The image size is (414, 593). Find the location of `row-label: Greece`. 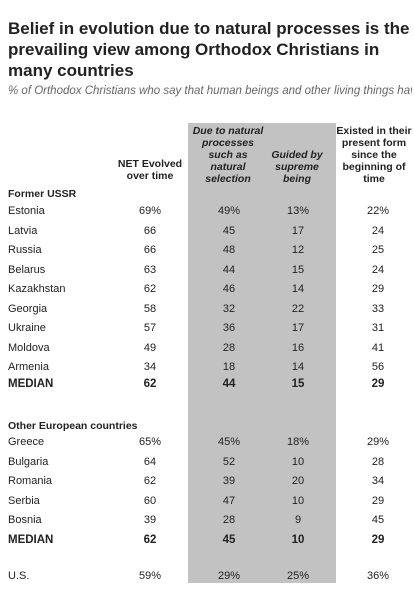

row-label: Greece is located at coordinates (26, 442).